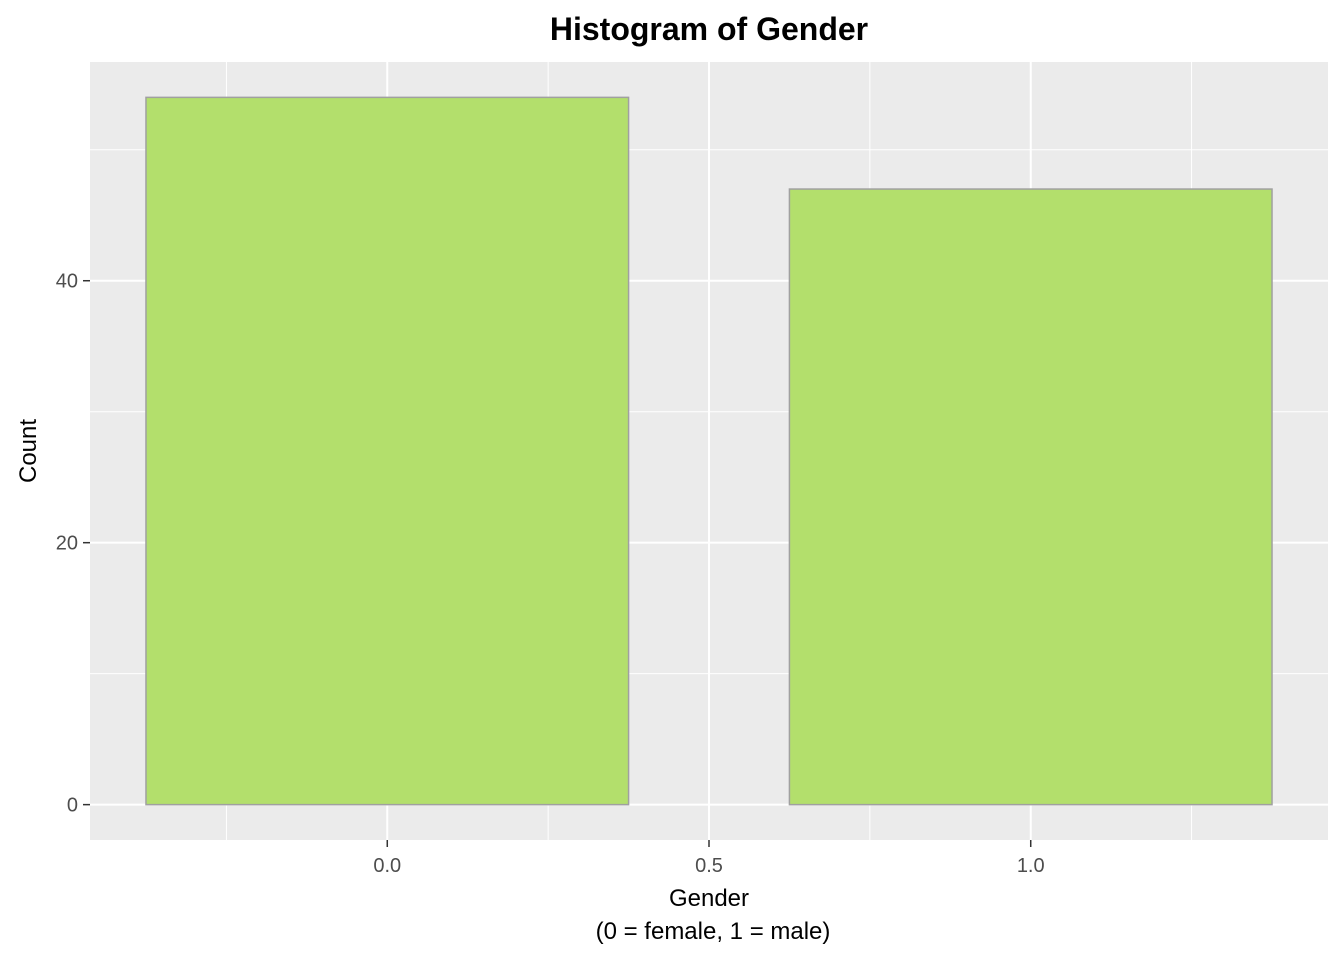 Image resolution: width=1344 pixels, height=960 pixels. Describe the element at coordinates (387, 866) in the screenshot. I see `x-tick-label: 0.0` at that location.